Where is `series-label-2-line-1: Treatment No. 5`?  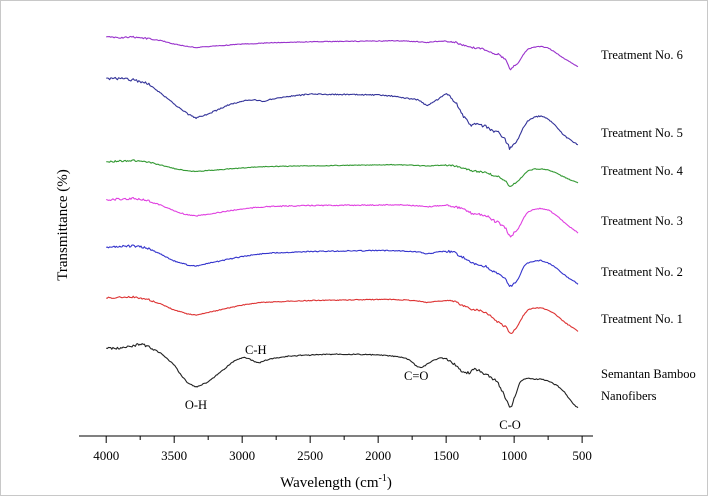 series-label-2-line-1: Treatment No. 5 is located at coordinates (642, 133).